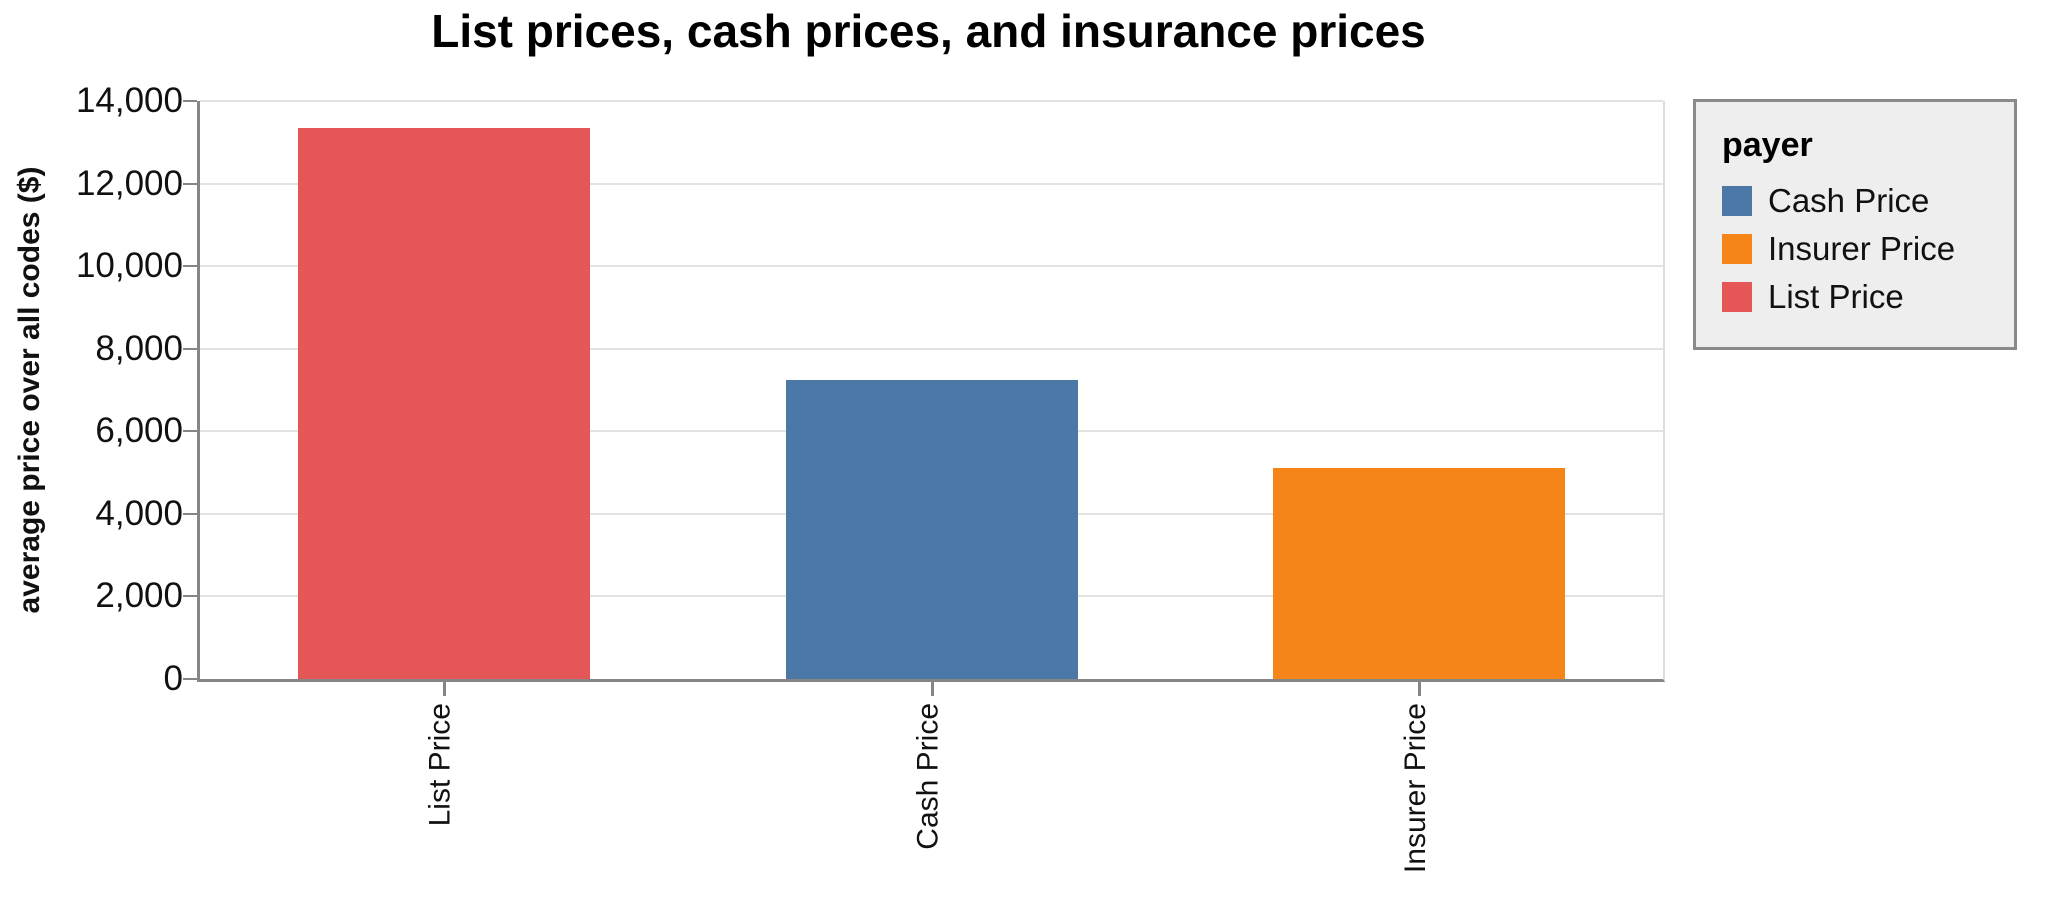 This screenshot has width=2068, height=898. I want to click on x-axis-tick-label-list-price: List Price, so click(440, 765).